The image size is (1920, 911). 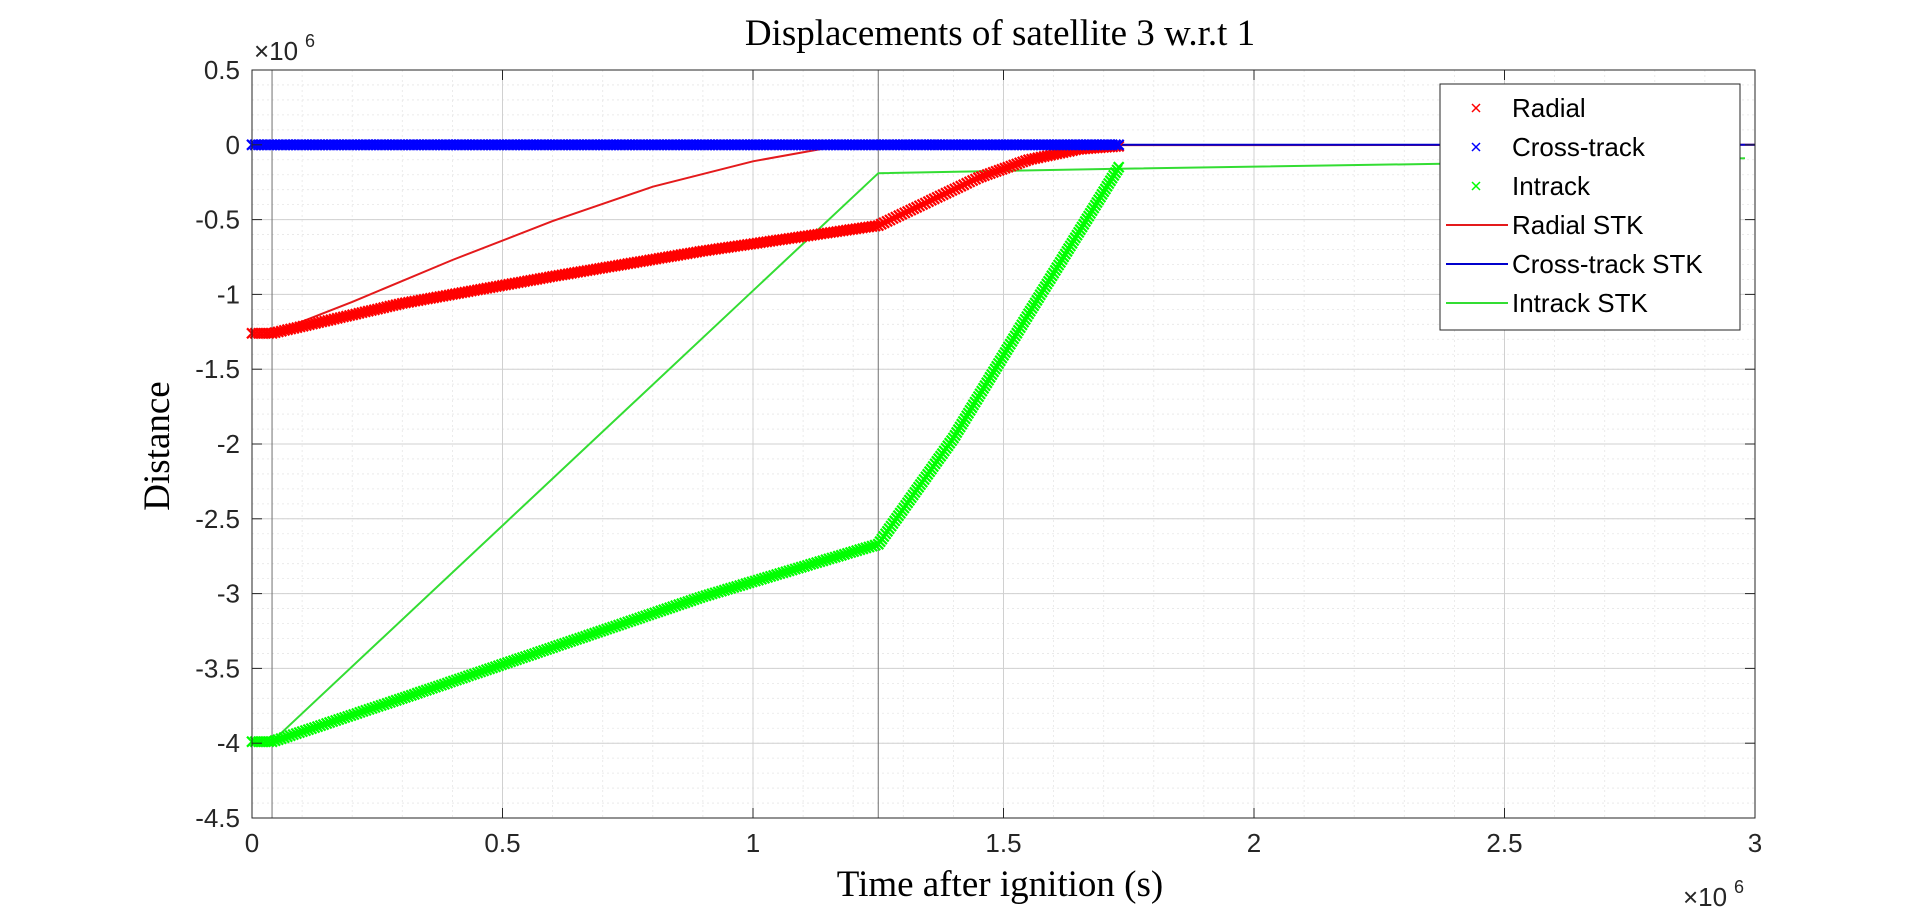 What do you see at coordinates (228, 294) in the screenshot?
I see `y-tick-label: -1` at bounding box center [228, 294].